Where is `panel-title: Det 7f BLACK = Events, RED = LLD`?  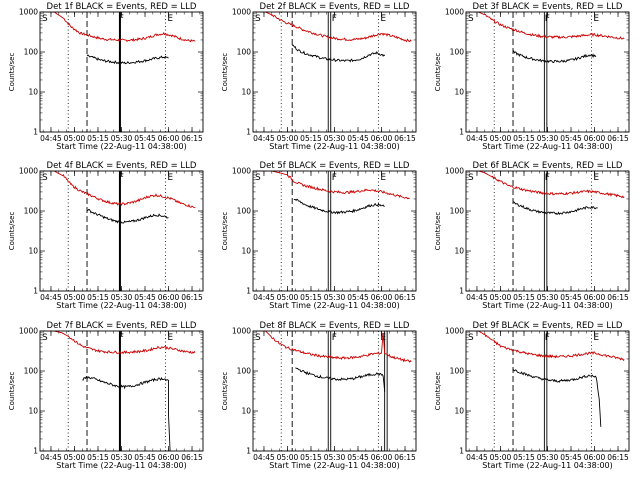 panel-title: Det 7f BLACK = Events, RED = LLD is located at coordinates (122, 326).